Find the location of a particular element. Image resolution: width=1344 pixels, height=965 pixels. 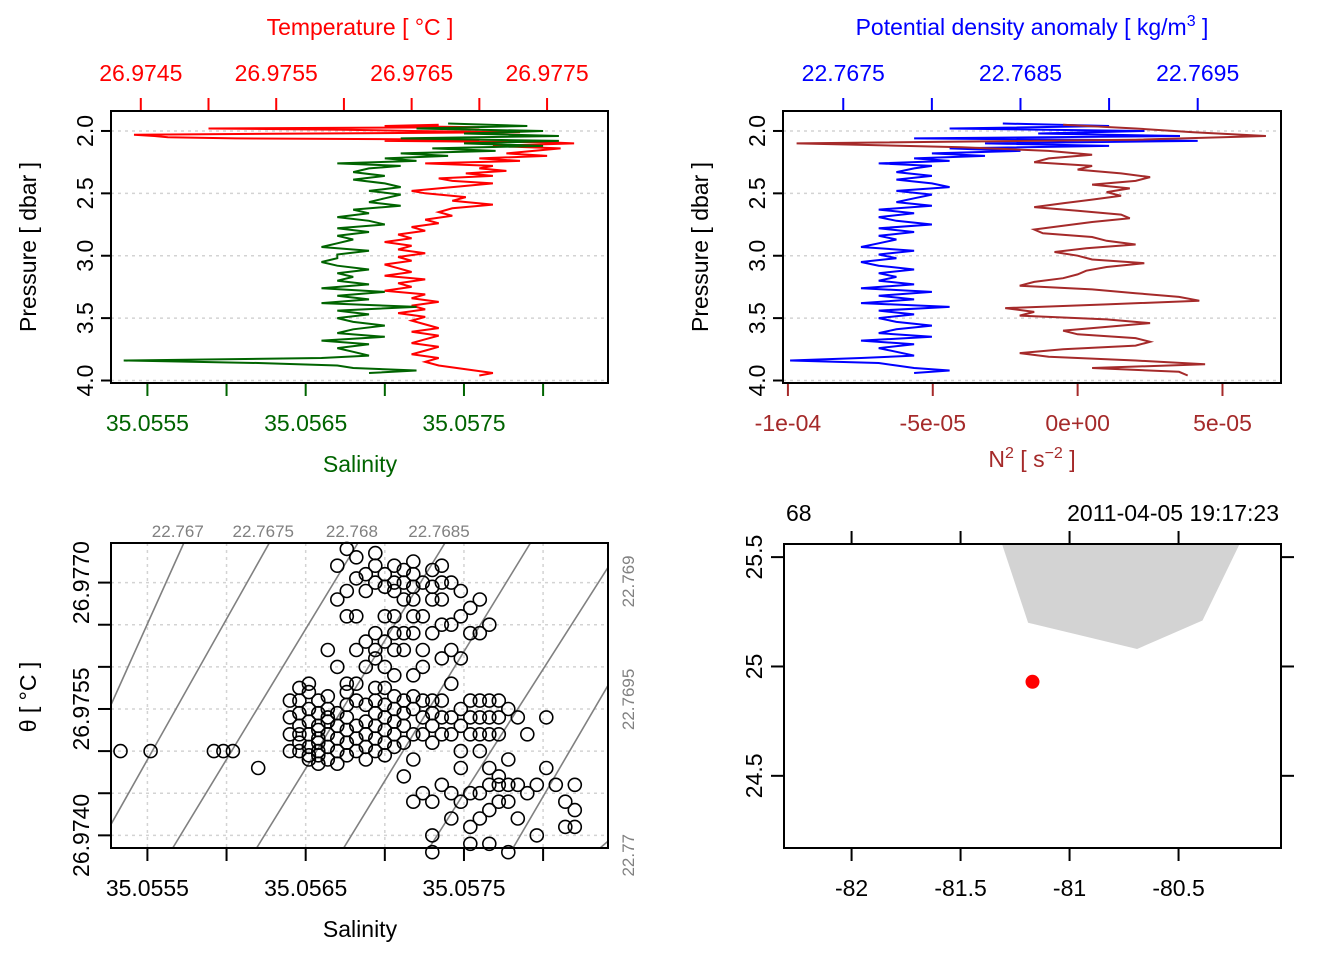

p3-points is located at coordinates (348, 700).